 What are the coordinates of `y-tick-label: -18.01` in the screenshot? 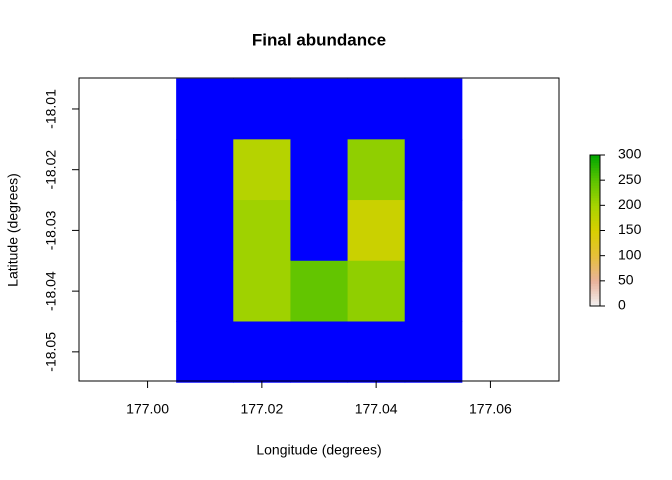 It's located at (51, 109).